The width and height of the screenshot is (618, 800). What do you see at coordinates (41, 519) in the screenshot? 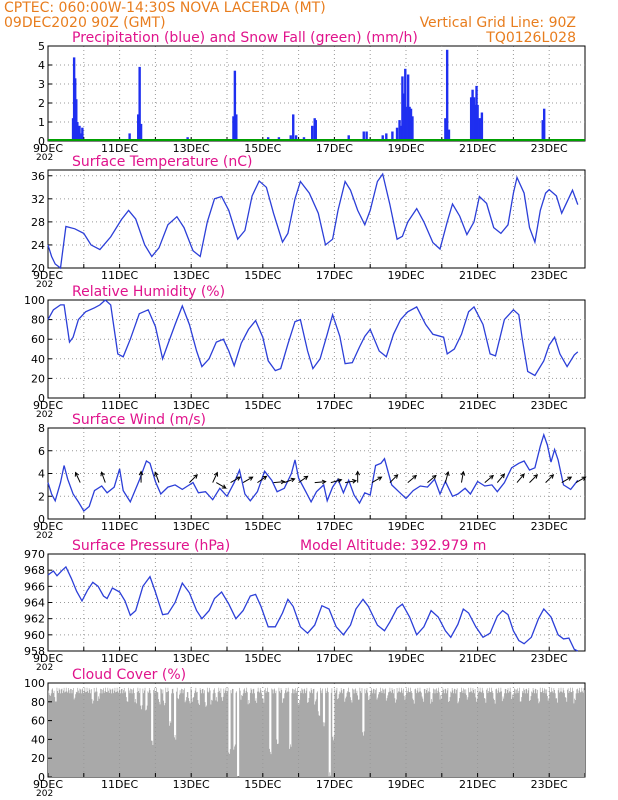
I see `wind-ytick-label: 0` at bounding box center [41, 519].